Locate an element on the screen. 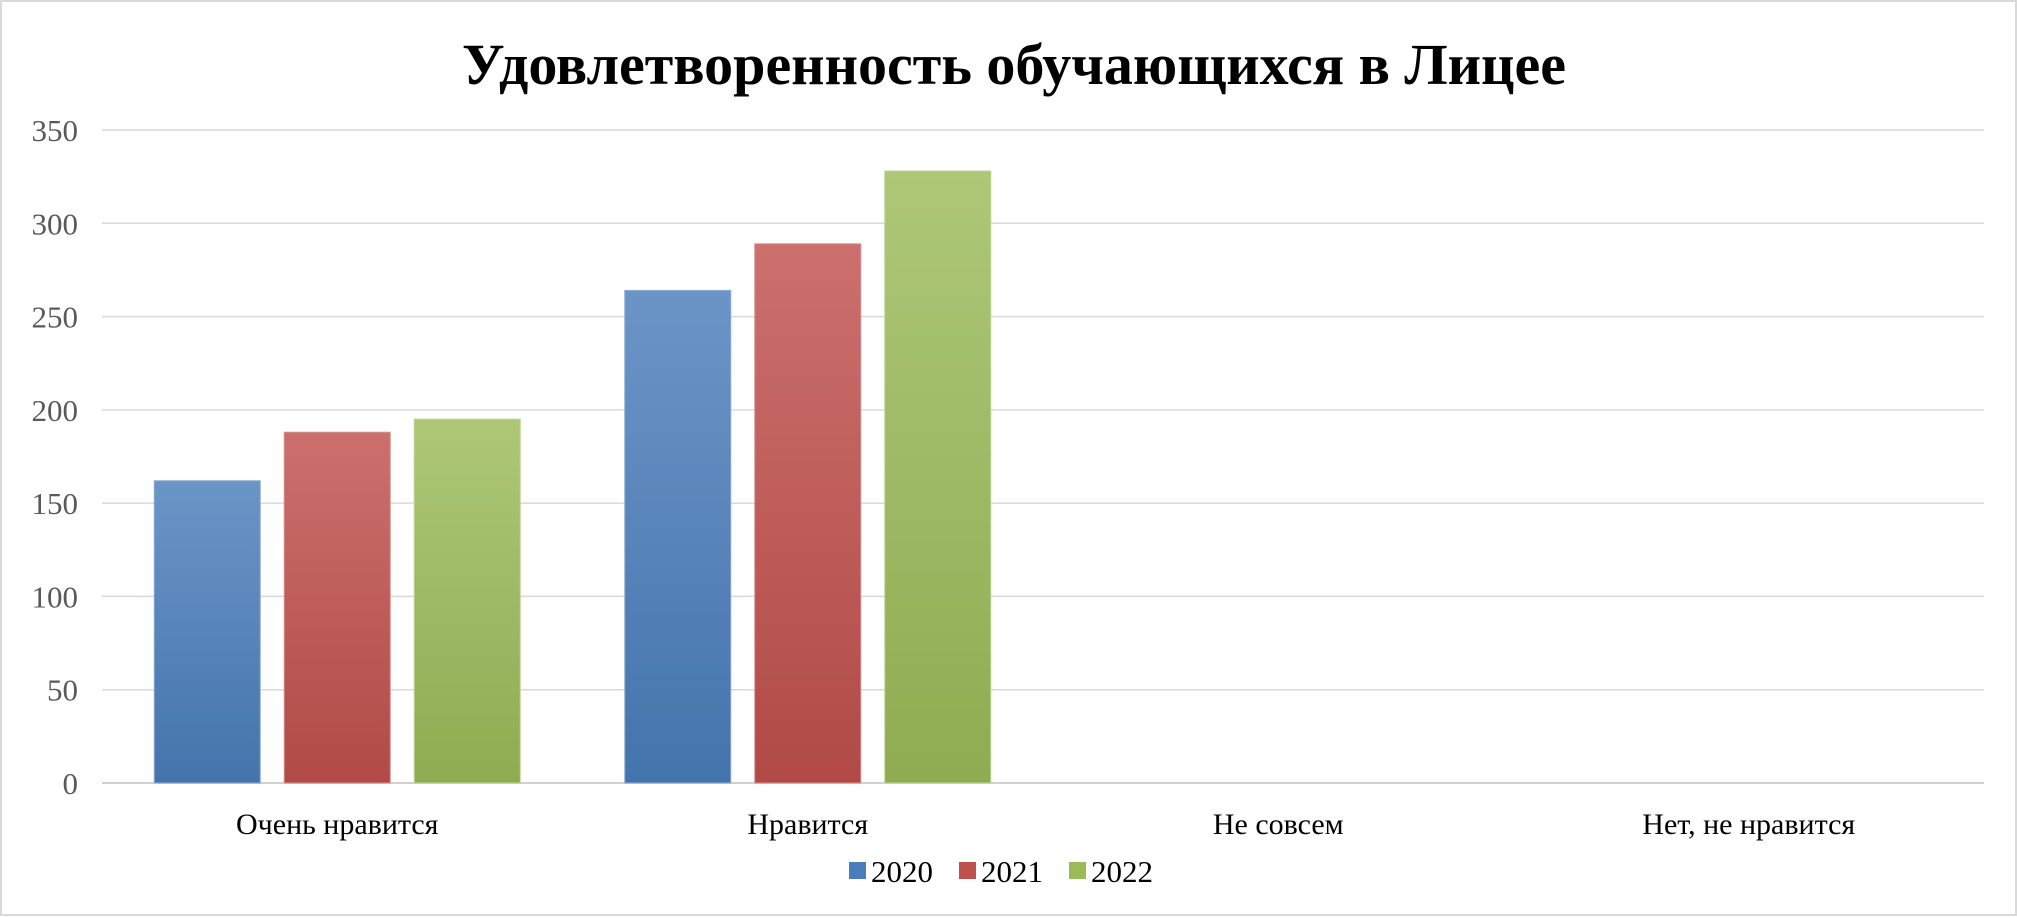 This screenshot has width=2017, height=918. x-category-label: Очень нравится is located at coordinates (337, 824).